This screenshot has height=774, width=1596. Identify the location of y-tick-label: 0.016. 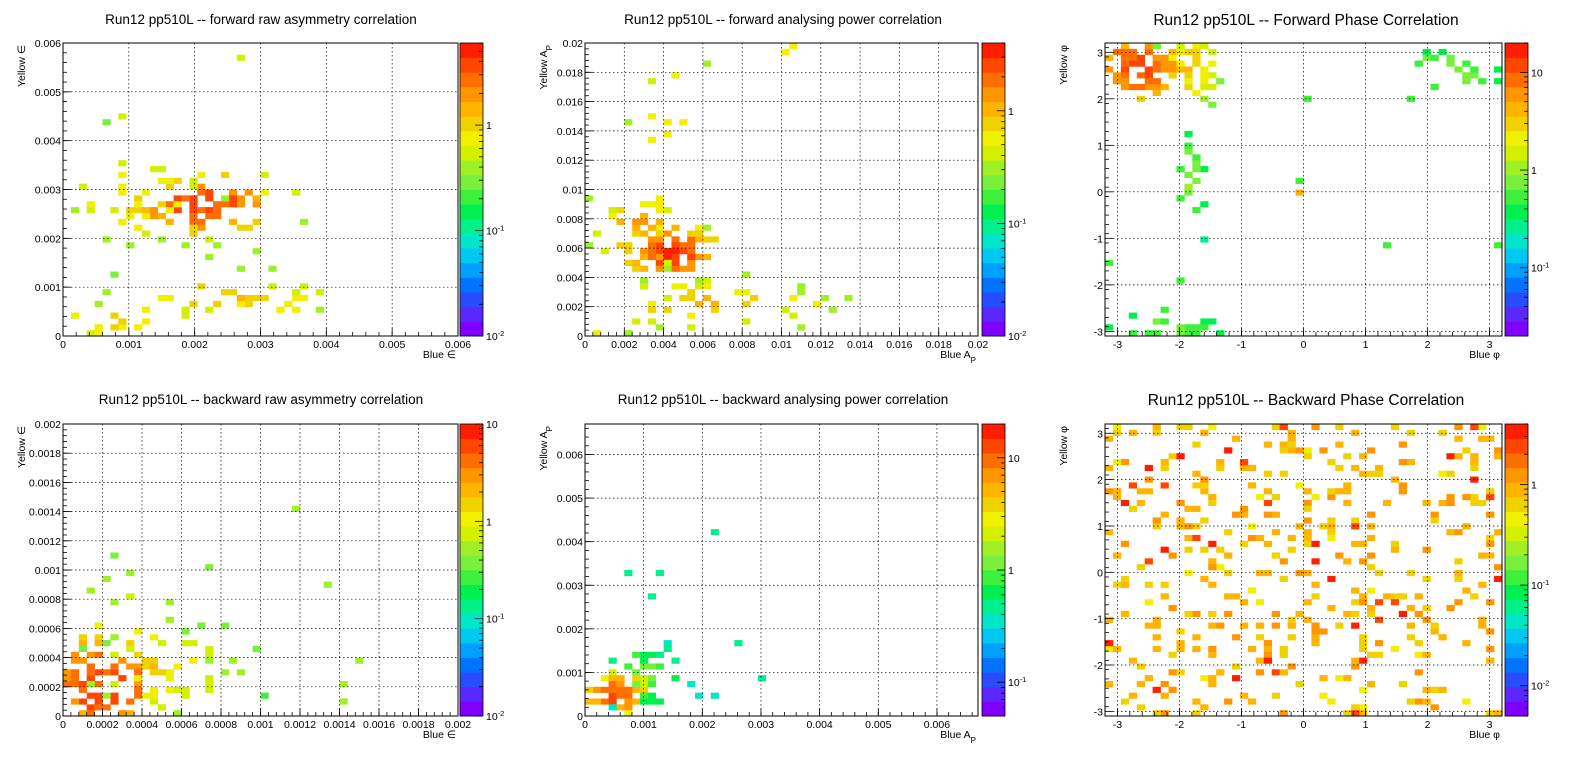
(570, 103).